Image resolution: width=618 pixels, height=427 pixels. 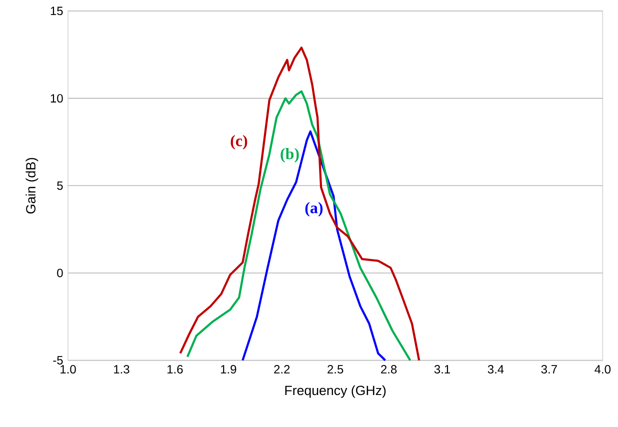 What do you see at coordinates (289, 155) in the screenshot?
I see `series-label: (b)` at bounding box center [289, 155].